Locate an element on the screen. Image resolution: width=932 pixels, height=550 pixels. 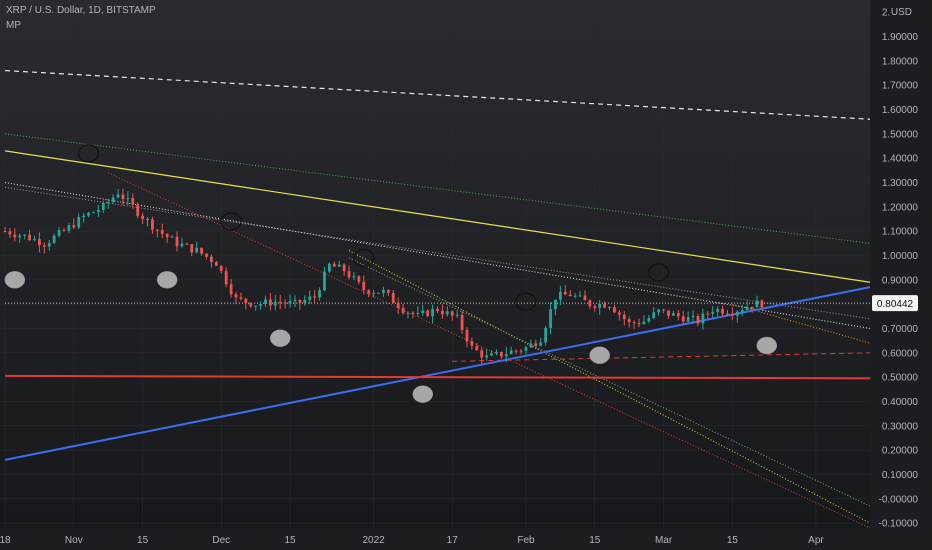
y-tick-label: 0.20000 is located at coordinates (900, 451).